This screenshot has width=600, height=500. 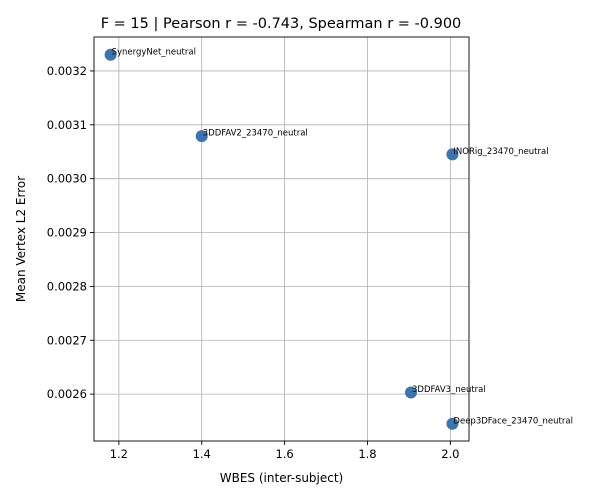 What do you see at coordinates (154, 52) in the screenshot?
I see `data-point-label: SynergyNet_neutral` at bounding box center [154, 52].